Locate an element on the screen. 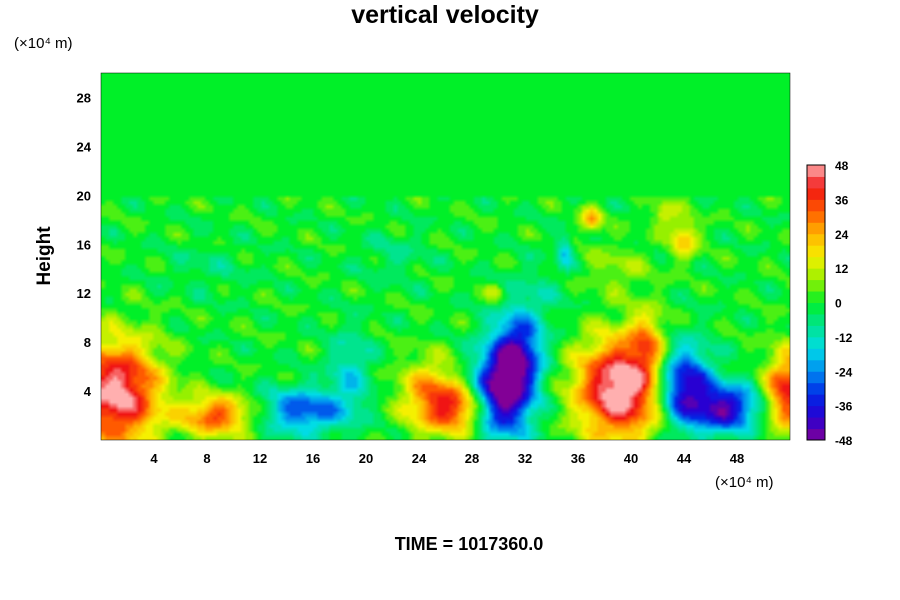  y-tick-label: 4 is located at coordinates (88, 391).